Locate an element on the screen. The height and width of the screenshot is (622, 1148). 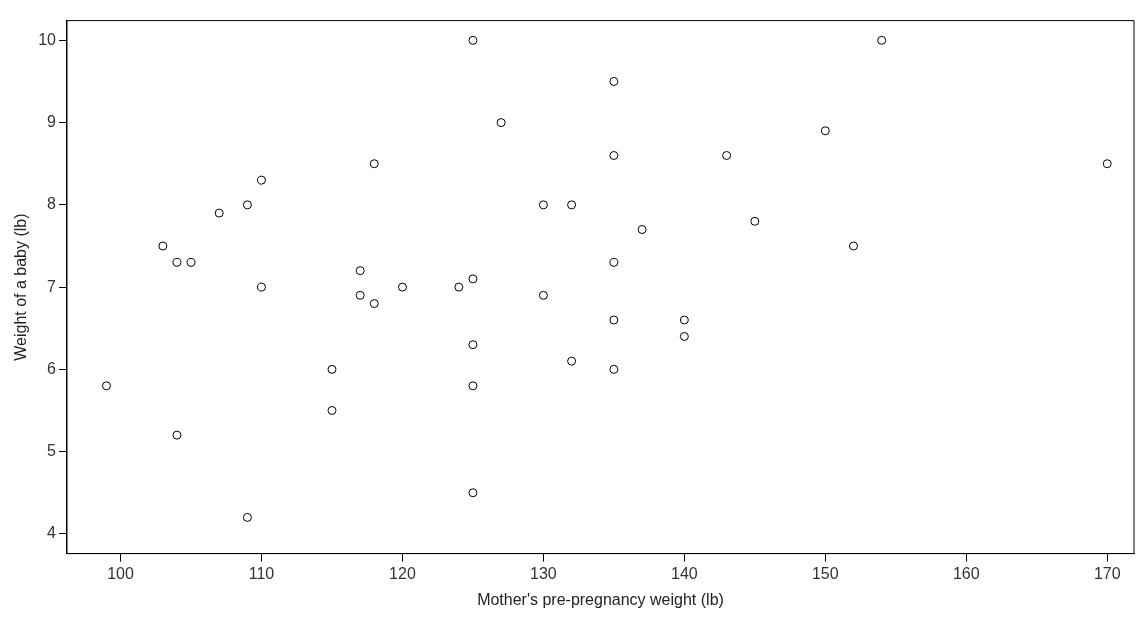
x-tick-label: 150 is located at coordinates (825, 573).